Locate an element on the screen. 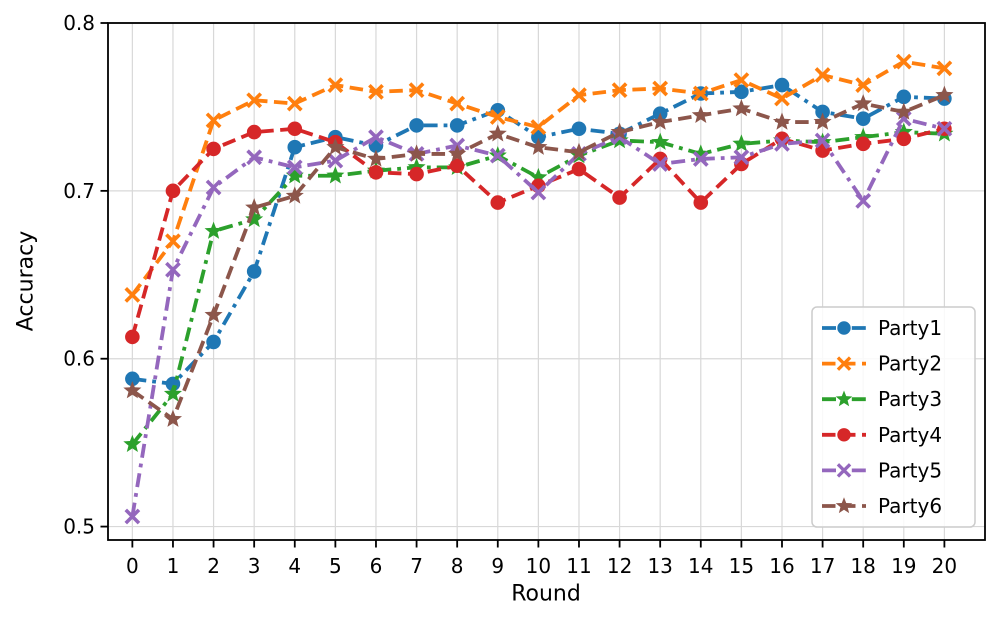 The height and width of the screenshot is (618, 1000). legend-item-party1: Party1 is located at coordinates (882, 328).